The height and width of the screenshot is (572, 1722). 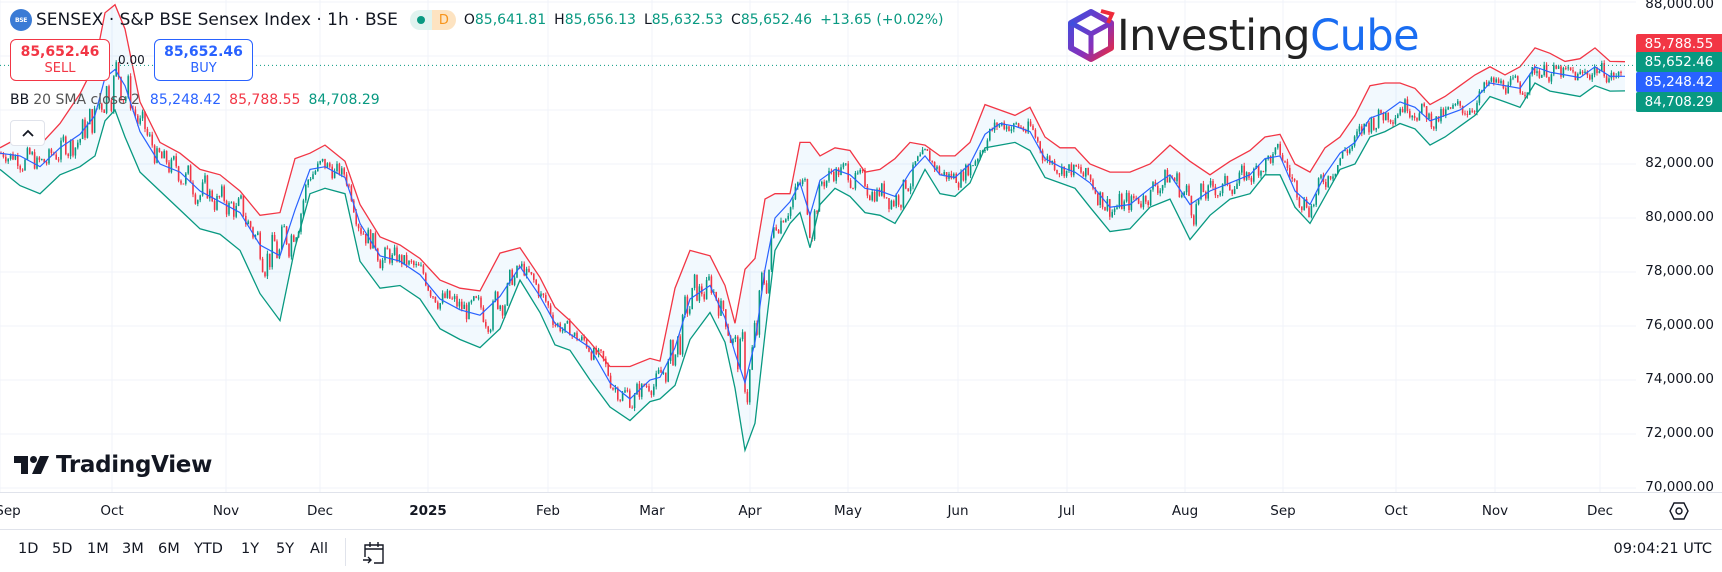 What do you see at coordinates (1679, 62) in the screenshot?
I see `last-price-tag: 85,652.46` at bounding box center [1679, 62].